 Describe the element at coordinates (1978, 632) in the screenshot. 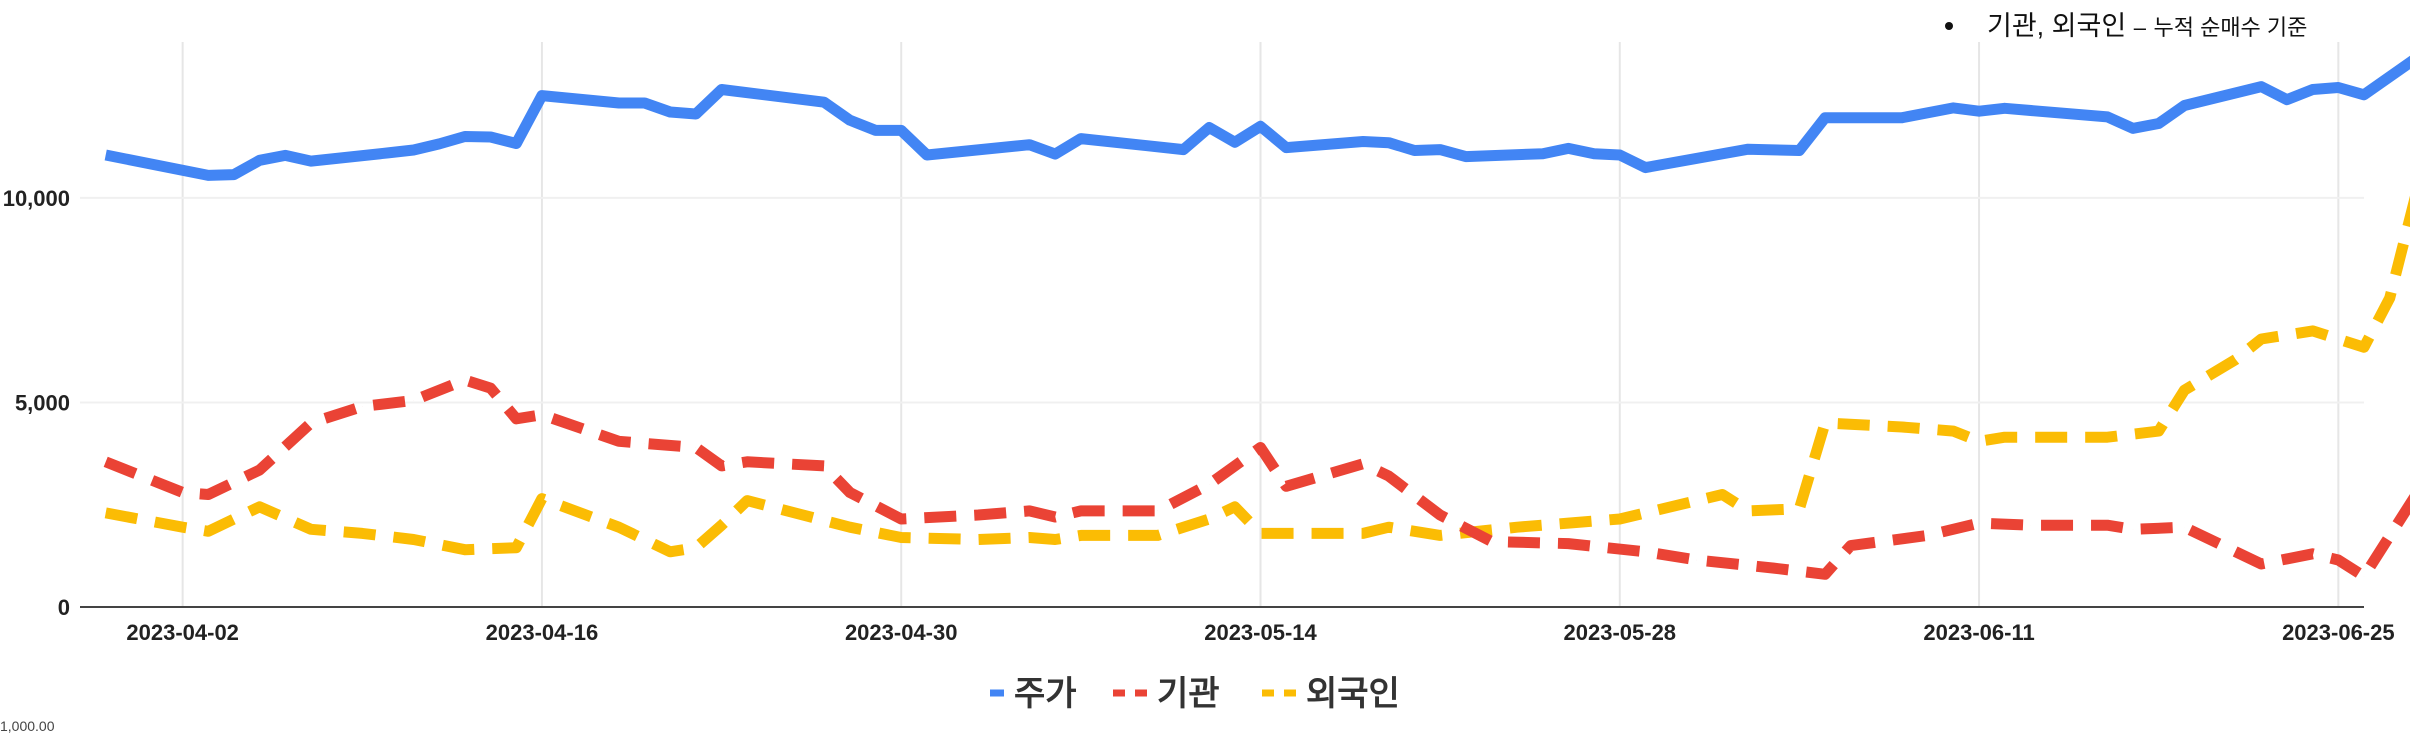

I see `x-tick-label: 2023-06-11` at that location.